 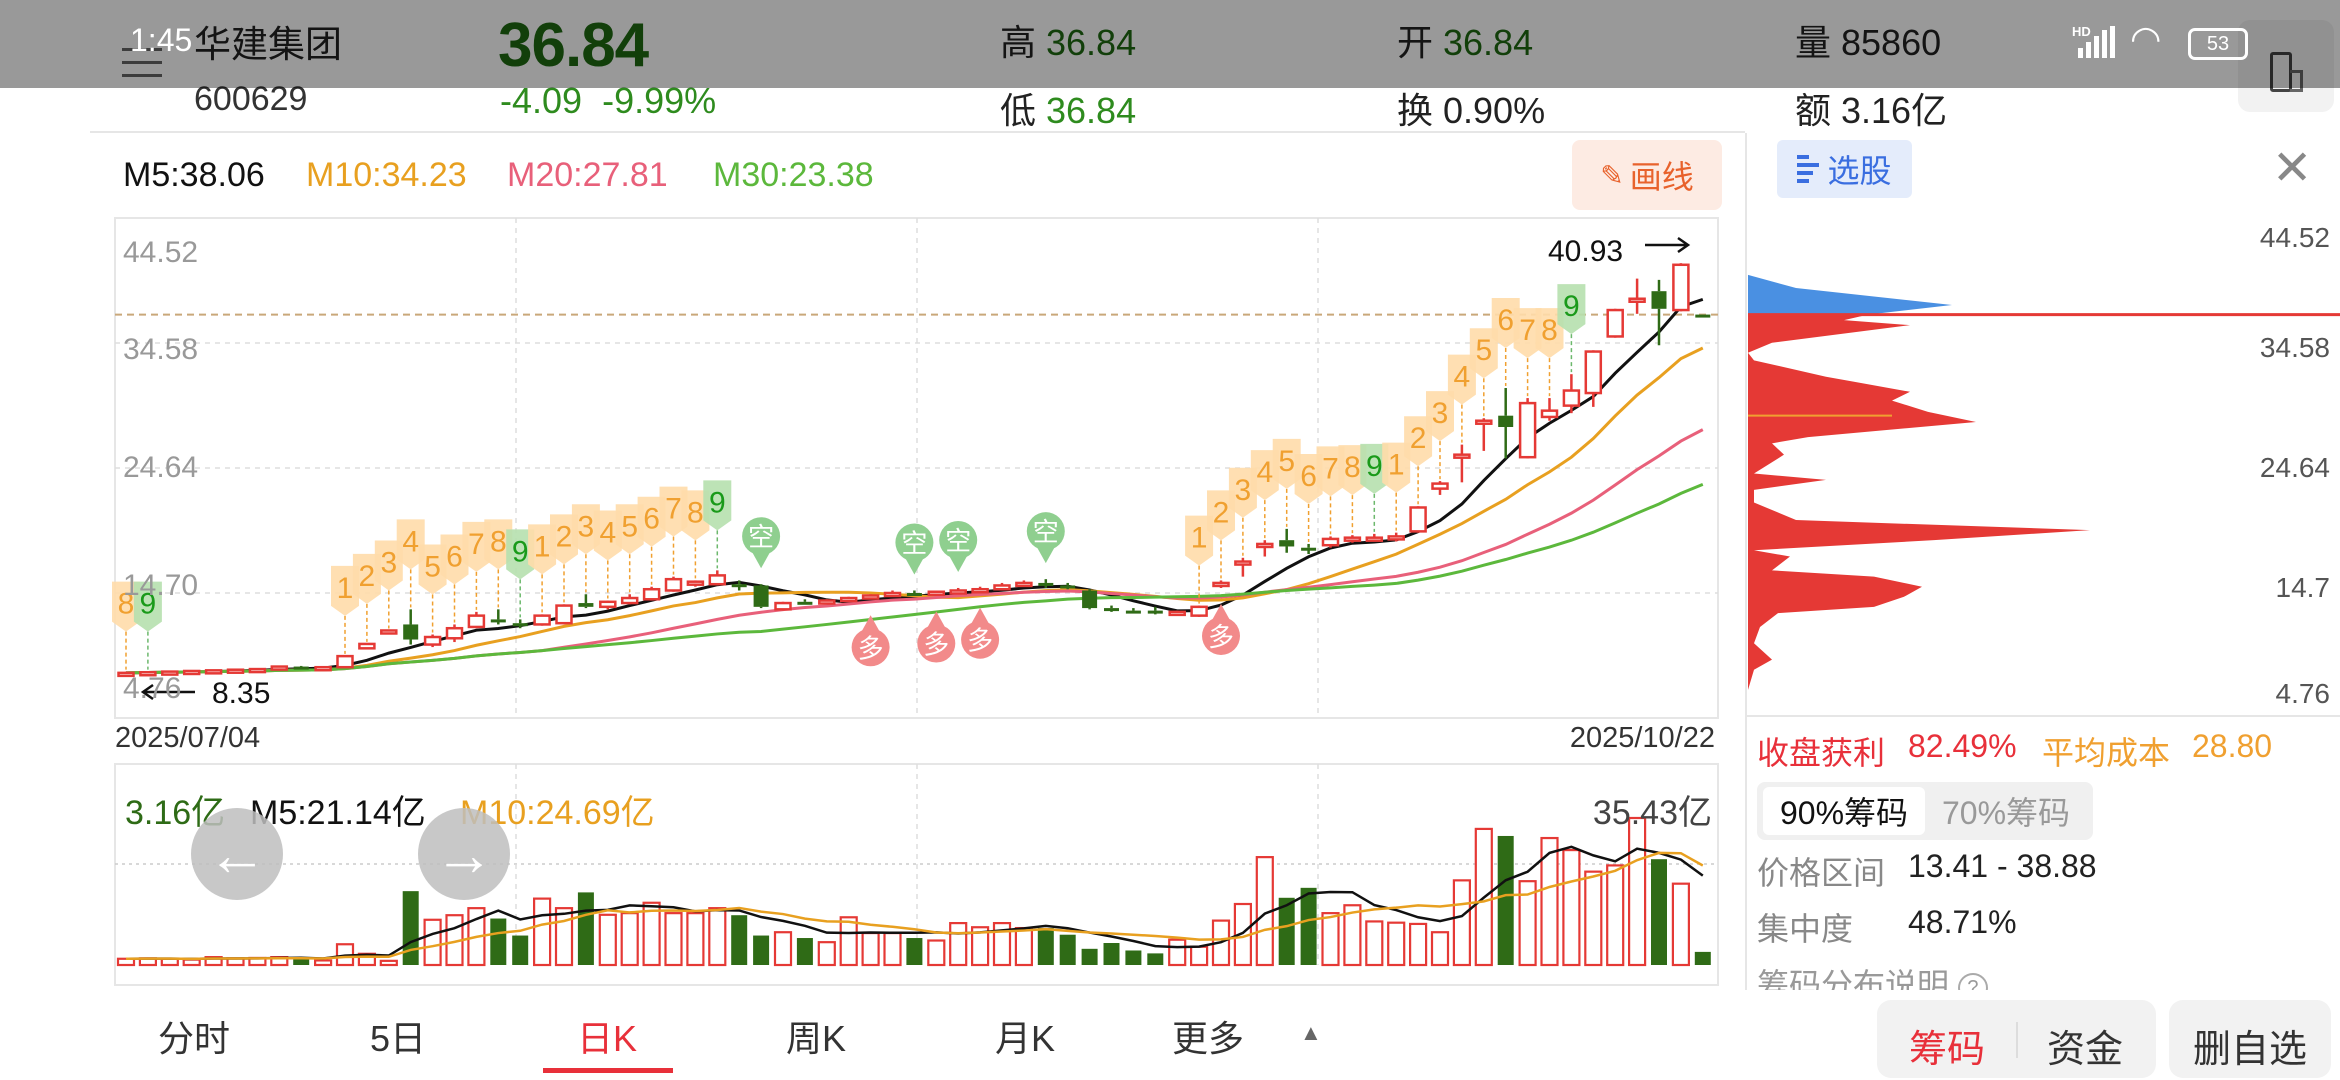 What do you see at coordinates (541, 100) in the screenshot?
I see `change-value: -4.09` at bounding box center [541, 100].